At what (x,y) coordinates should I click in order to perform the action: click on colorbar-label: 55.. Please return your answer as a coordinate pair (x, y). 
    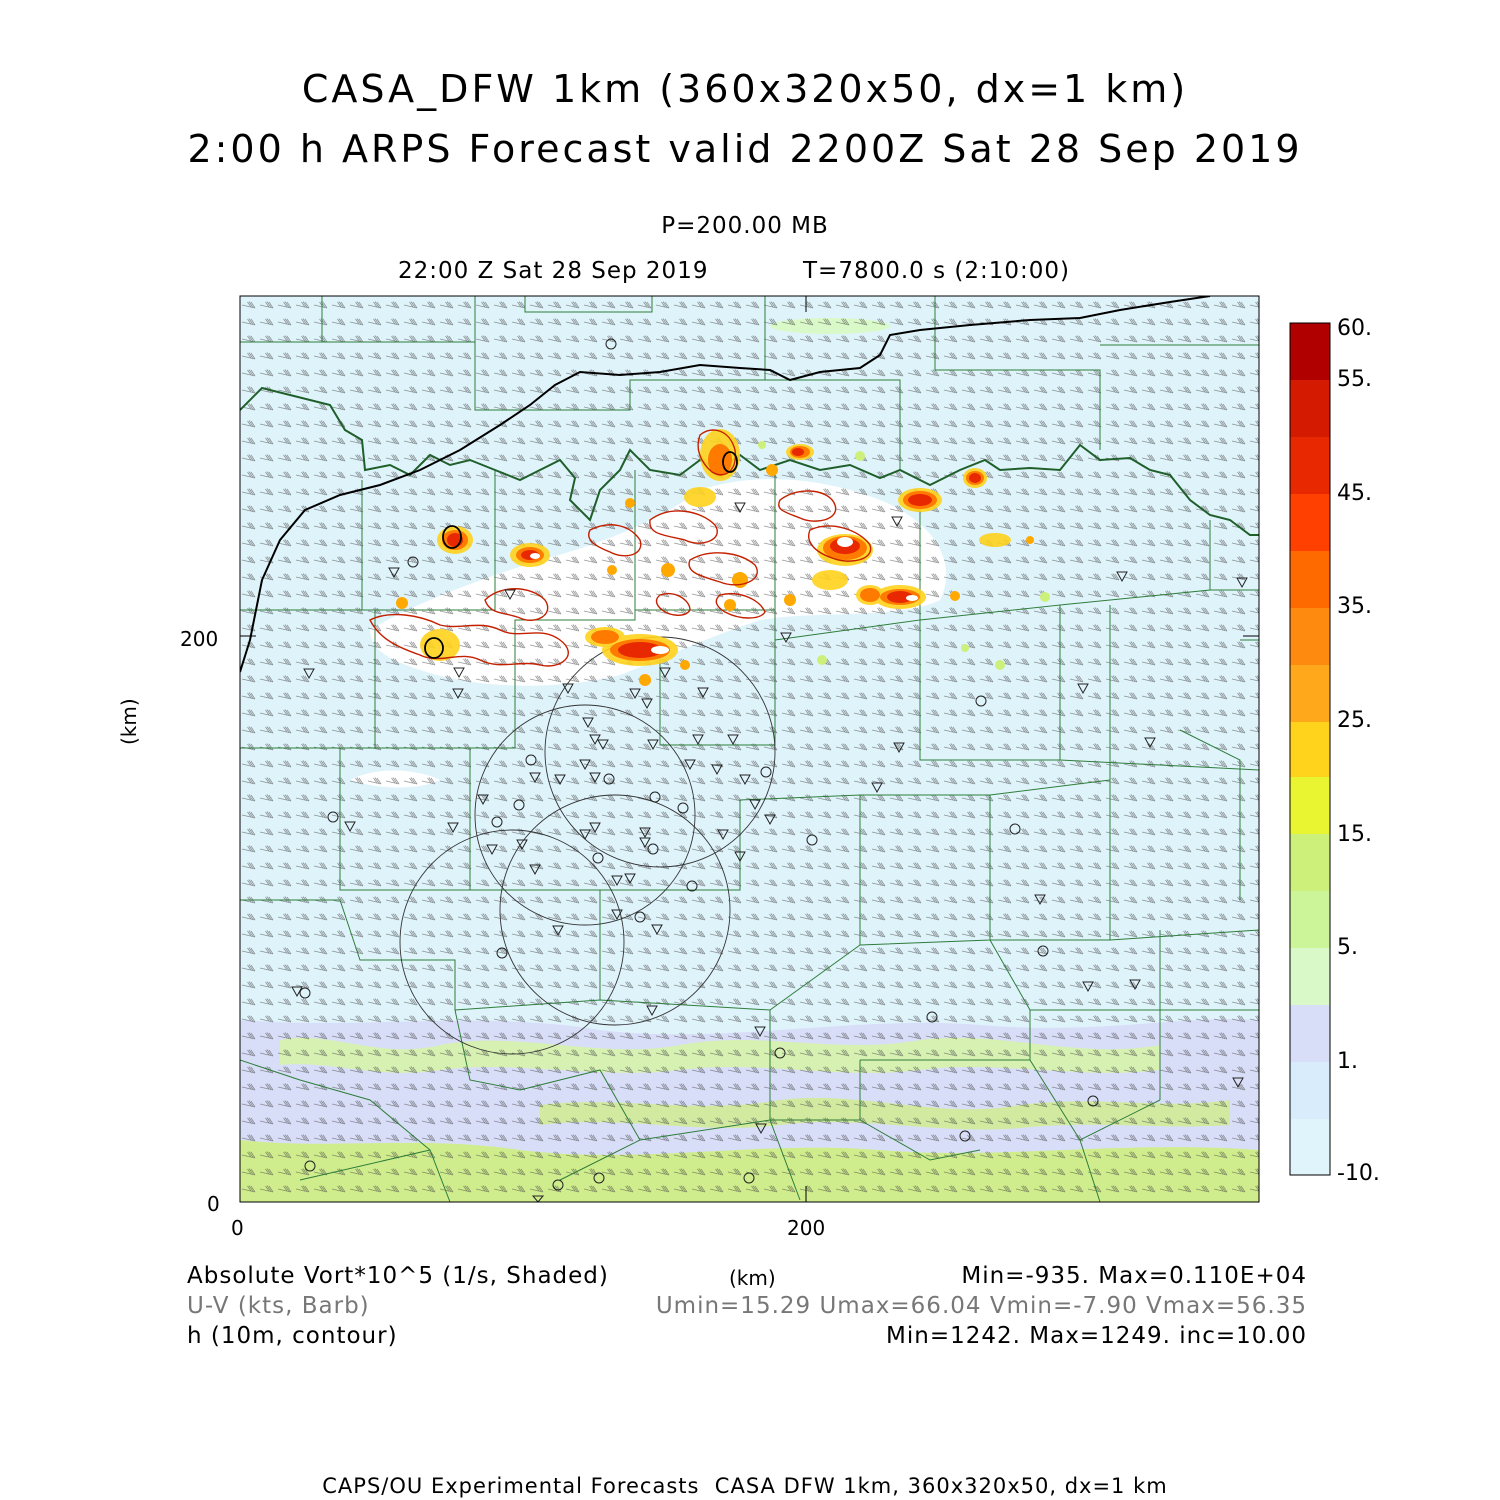
    Looking at the image, I should click on (1354, 379).